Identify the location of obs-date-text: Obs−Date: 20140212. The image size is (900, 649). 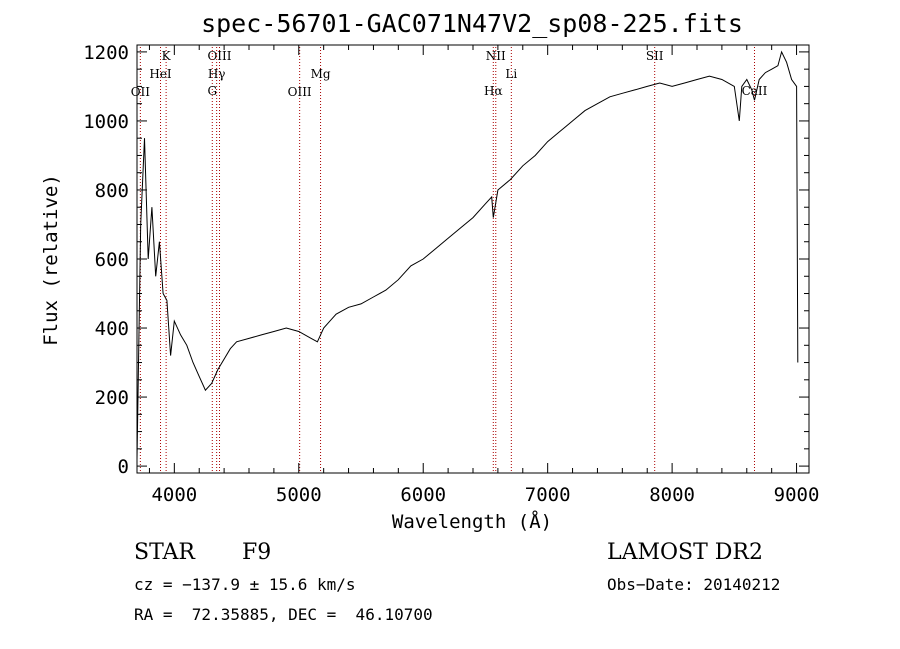
(694, 584).